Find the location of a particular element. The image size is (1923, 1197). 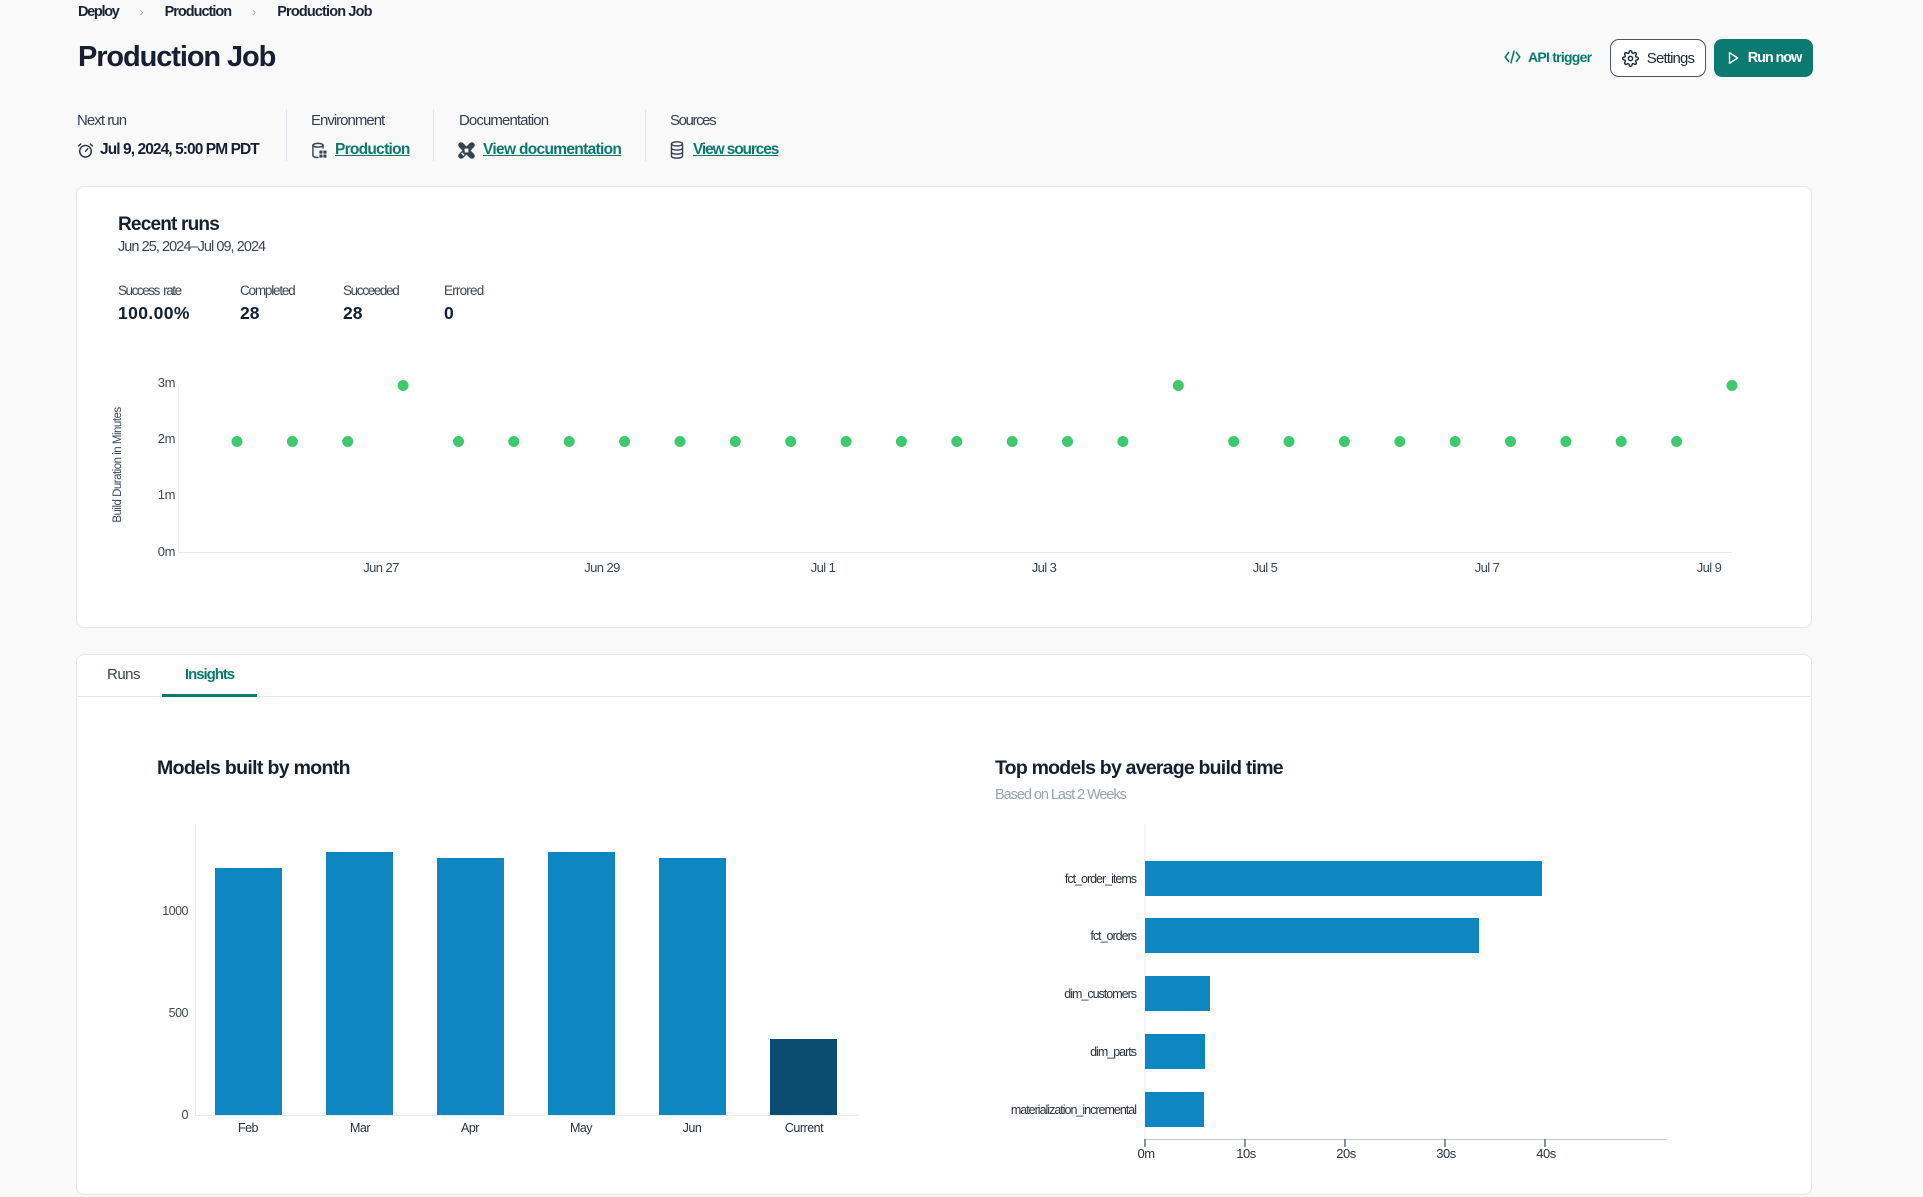

svg-text: May is located at coordinates (581, 1128).